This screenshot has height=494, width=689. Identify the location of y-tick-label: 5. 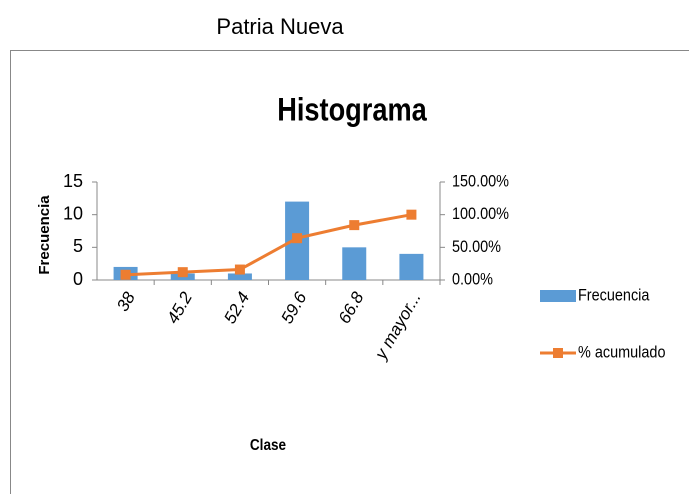
(78, 246).